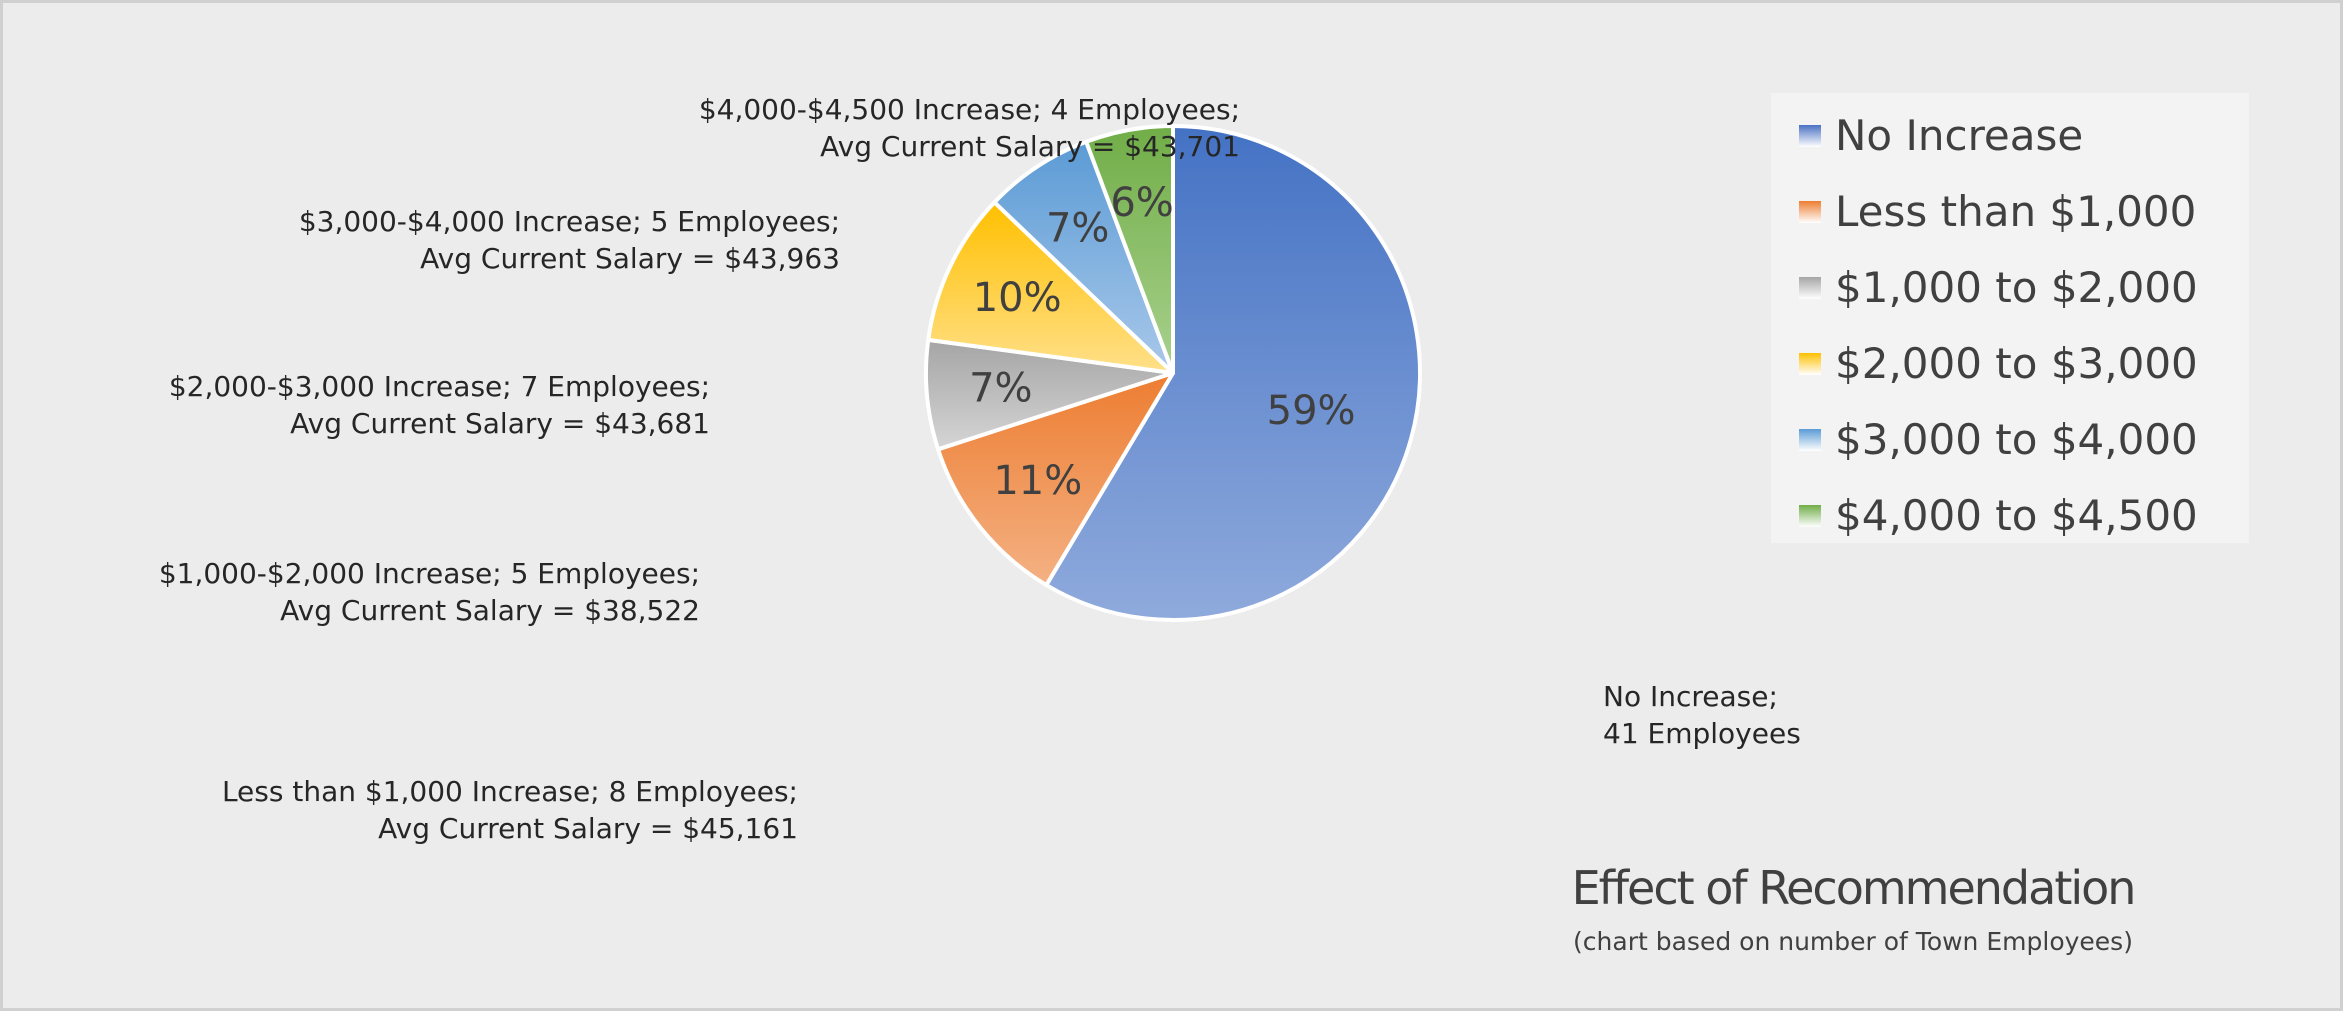  Describe the element at coordinates (490, 610) in the screenshot. I see `callout-line: Avg Current Salary = $38,522` at that location.